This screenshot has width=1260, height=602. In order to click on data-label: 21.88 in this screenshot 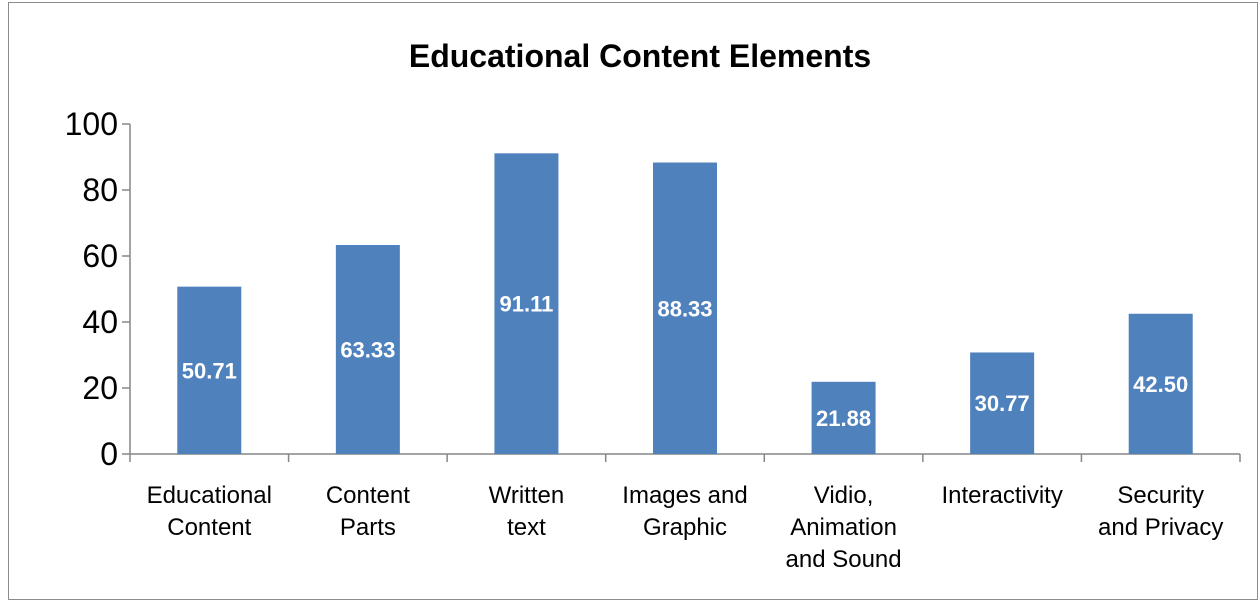, I will do `click(843, 418)`.